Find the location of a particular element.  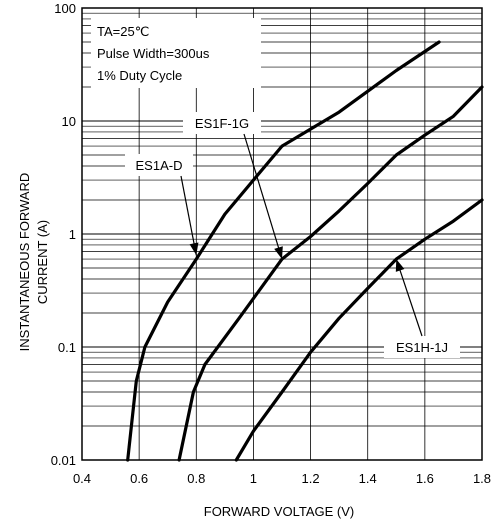

y-tick-label: 0.1 is located at coordinates (67, 347).